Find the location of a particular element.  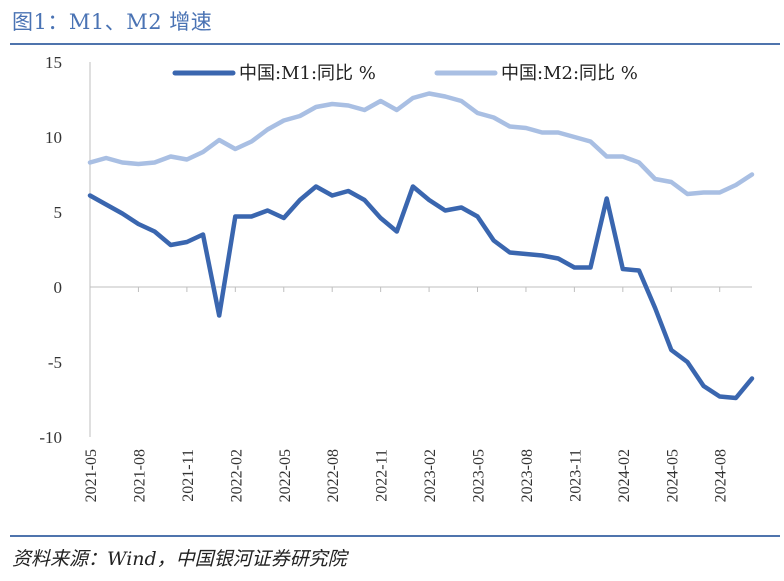

x-tick-label: 2024-08 is located at coordinates (721, 475).